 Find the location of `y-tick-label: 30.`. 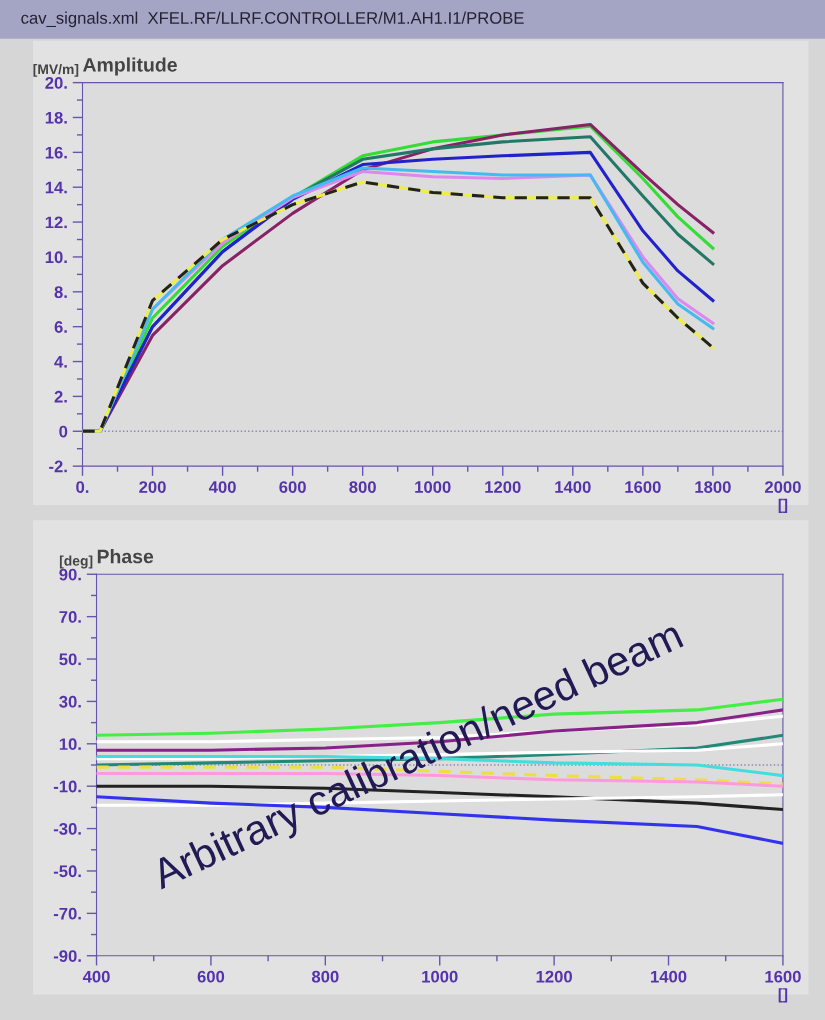

y-tick-label: 30. is located at coordinates (70, 701).